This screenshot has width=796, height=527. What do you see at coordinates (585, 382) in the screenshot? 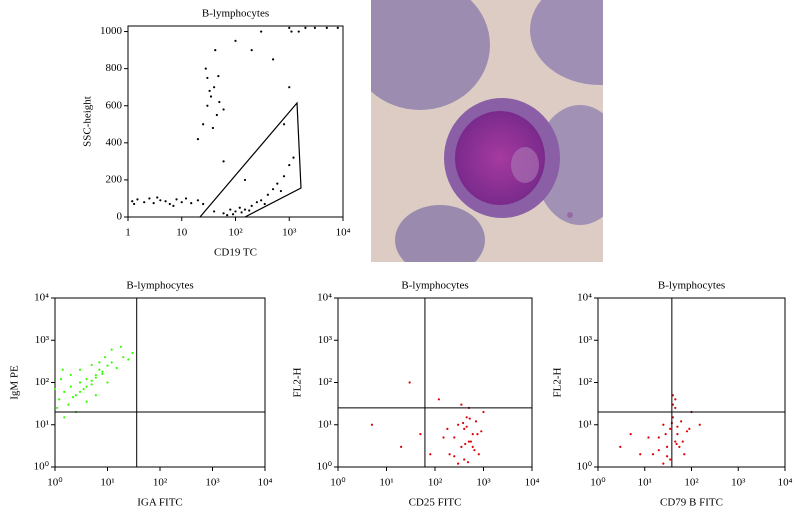
I see `y-tick-label: 10²` at bounding box center [585, 382].